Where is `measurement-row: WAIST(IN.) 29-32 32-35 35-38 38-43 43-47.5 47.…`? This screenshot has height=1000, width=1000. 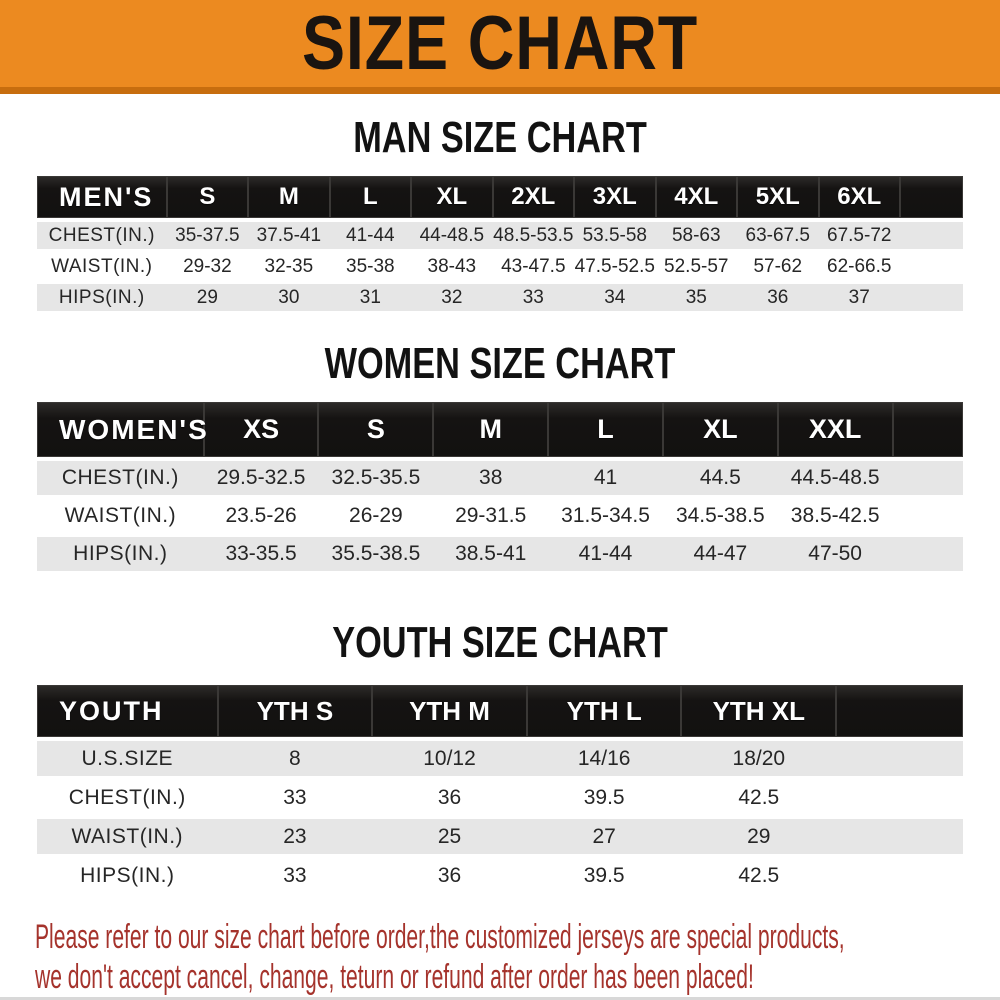 measurement-row: WAIST(IN.) 29-32 32-35 35-38 38-43 43-47.5 47.… is located at coordinates (500, 268).